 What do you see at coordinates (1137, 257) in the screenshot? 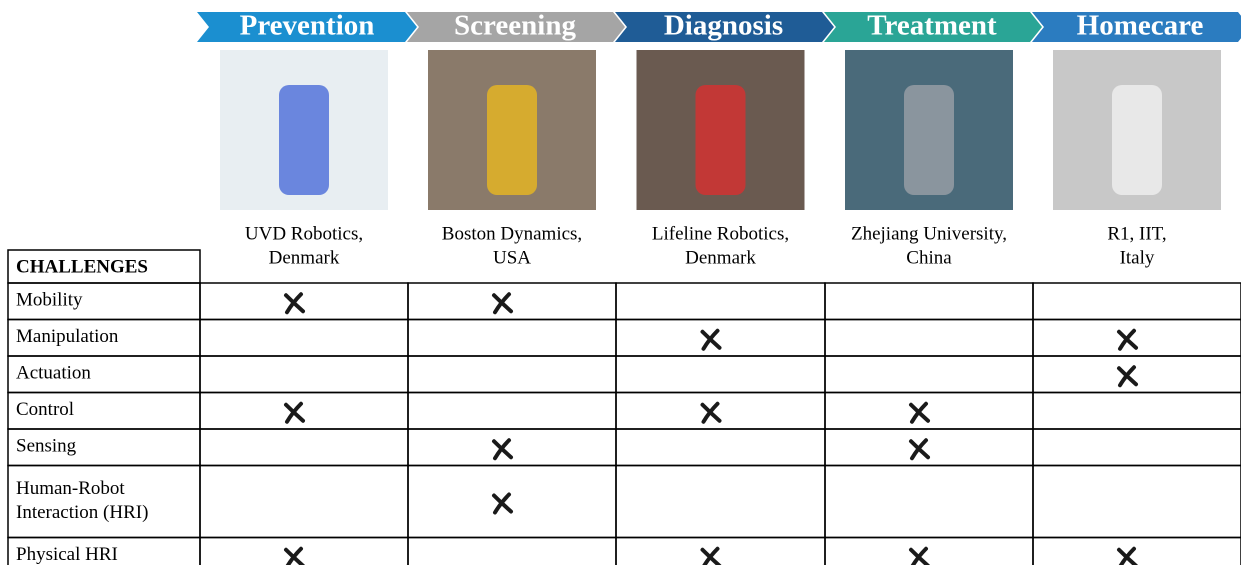
I see `photo-caption: Italy` at bounding box center [1137, 257].